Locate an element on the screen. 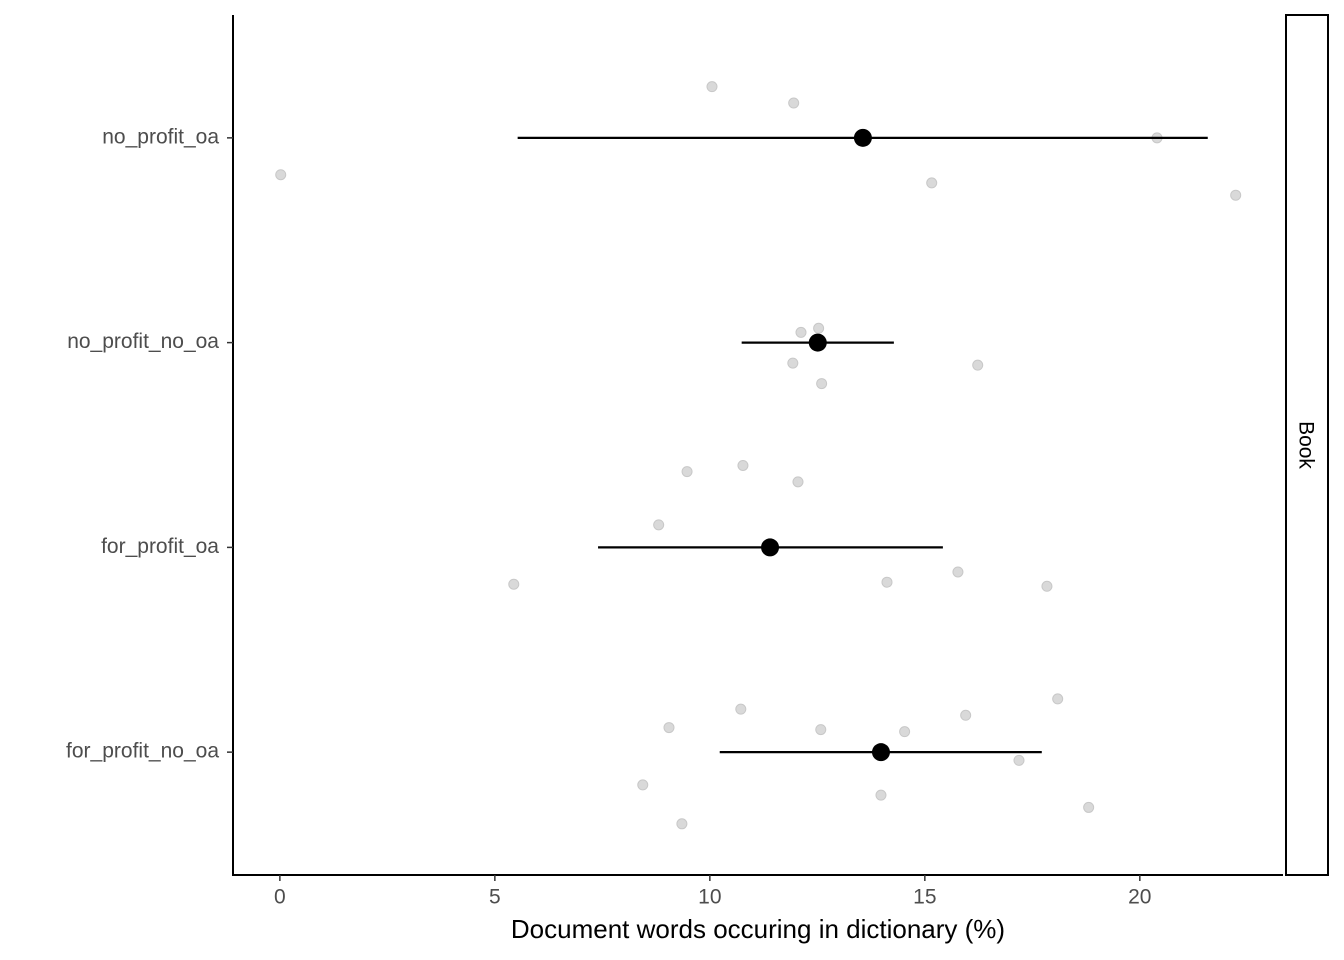  y-tick-label: for_profit_oa is located at coordinates (160, 546).